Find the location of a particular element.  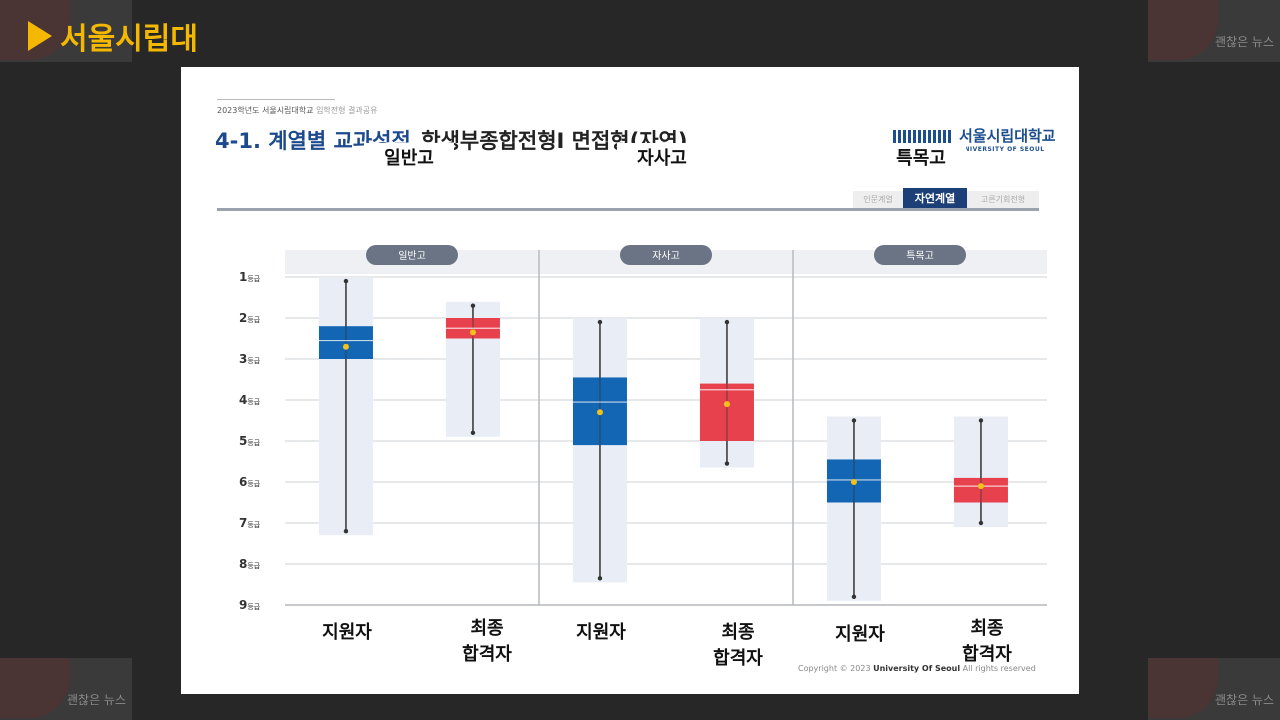

university-logo: 서울시립대학교 UNIVERSITY OF SEOUL is located at coordinates (974, 139).